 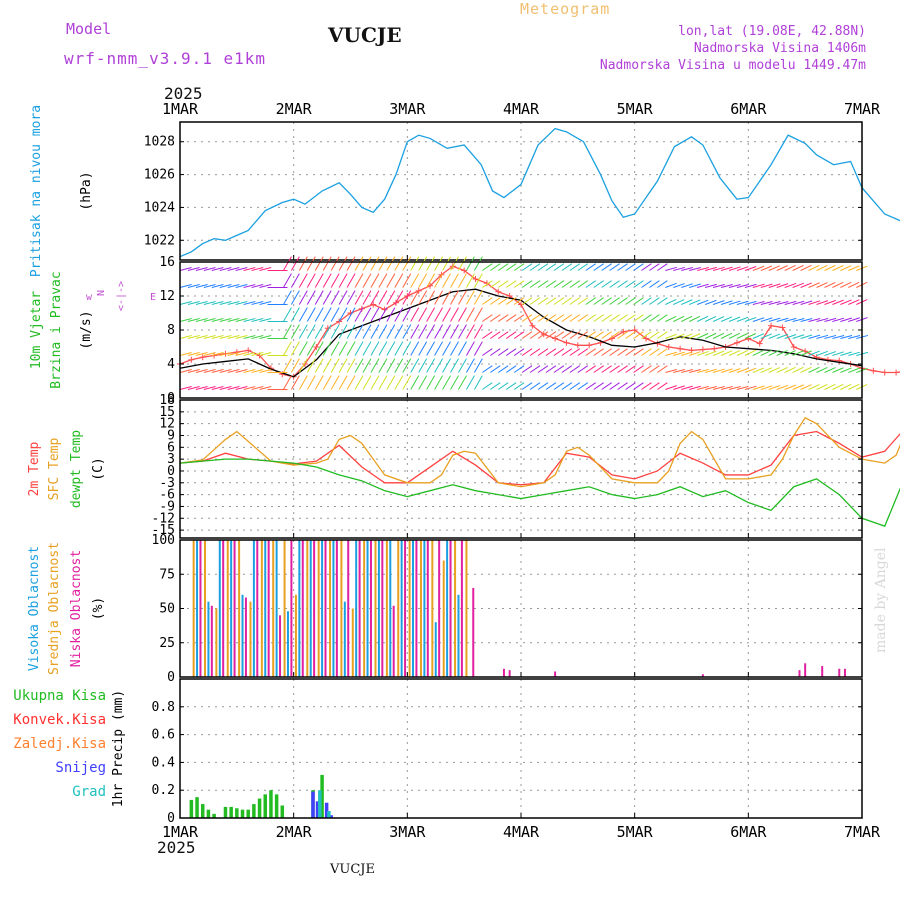 What do you see at coordinates (171, 435) in the screenshot?
I see `temperature-ytick-label: 9` at bounding box center [171, 435].